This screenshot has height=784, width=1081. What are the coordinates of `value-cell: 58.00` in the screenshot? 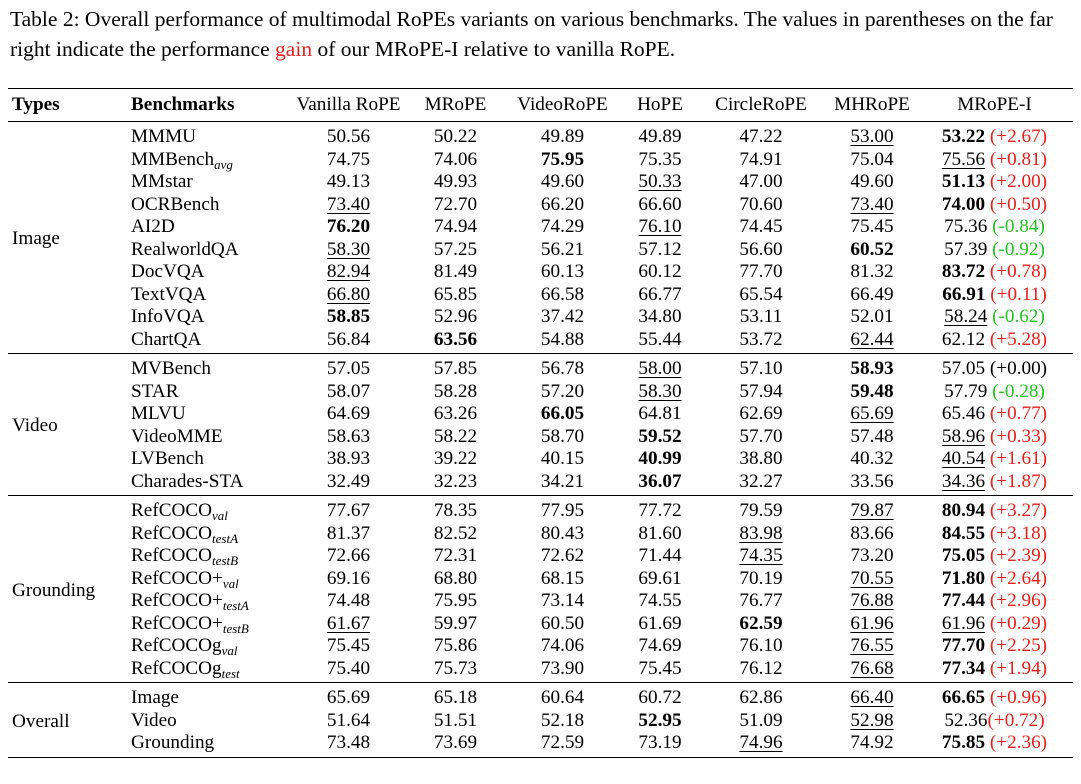 It's located at (660, 367).